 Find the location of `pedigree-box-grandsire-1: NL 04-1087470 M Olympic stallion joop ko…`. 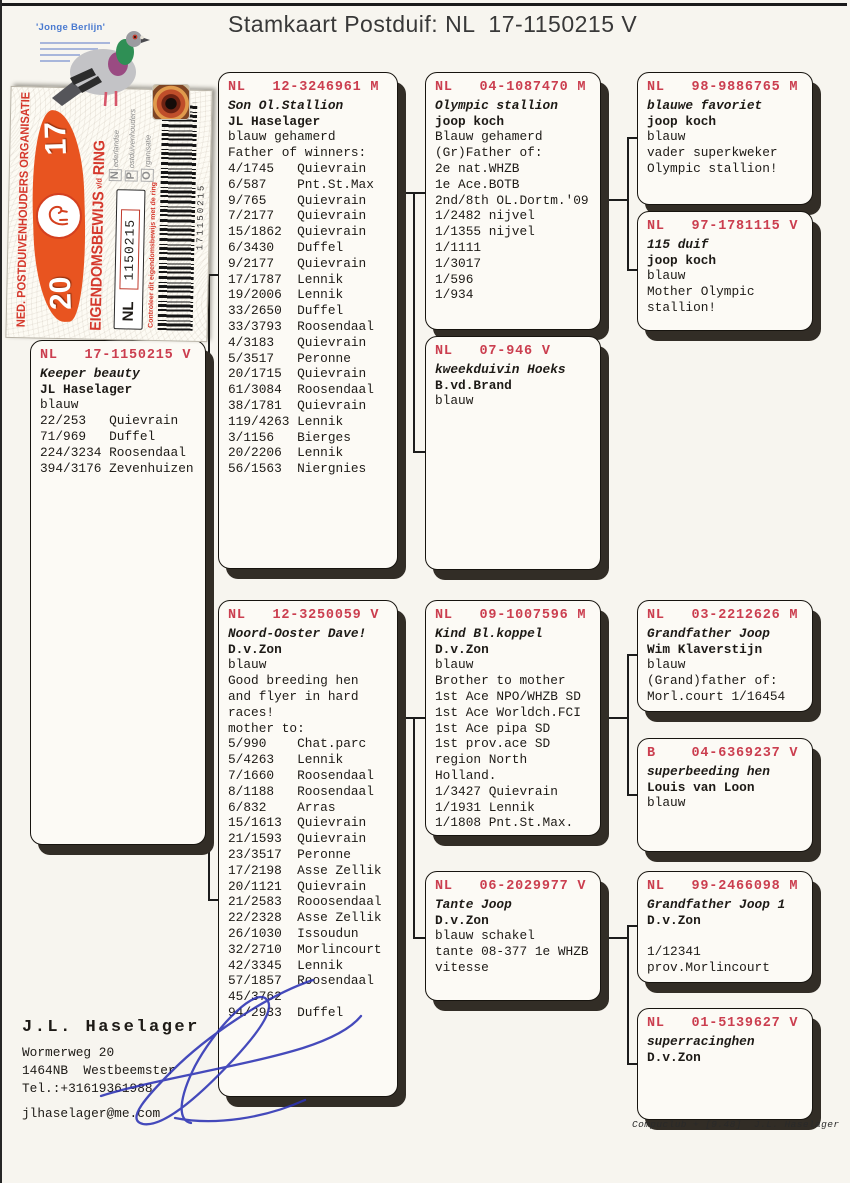

pedigree-box-grandsire-1: NL 04-1087470 M Olympic stallion joop ko… is located at coordinates (513, 201).